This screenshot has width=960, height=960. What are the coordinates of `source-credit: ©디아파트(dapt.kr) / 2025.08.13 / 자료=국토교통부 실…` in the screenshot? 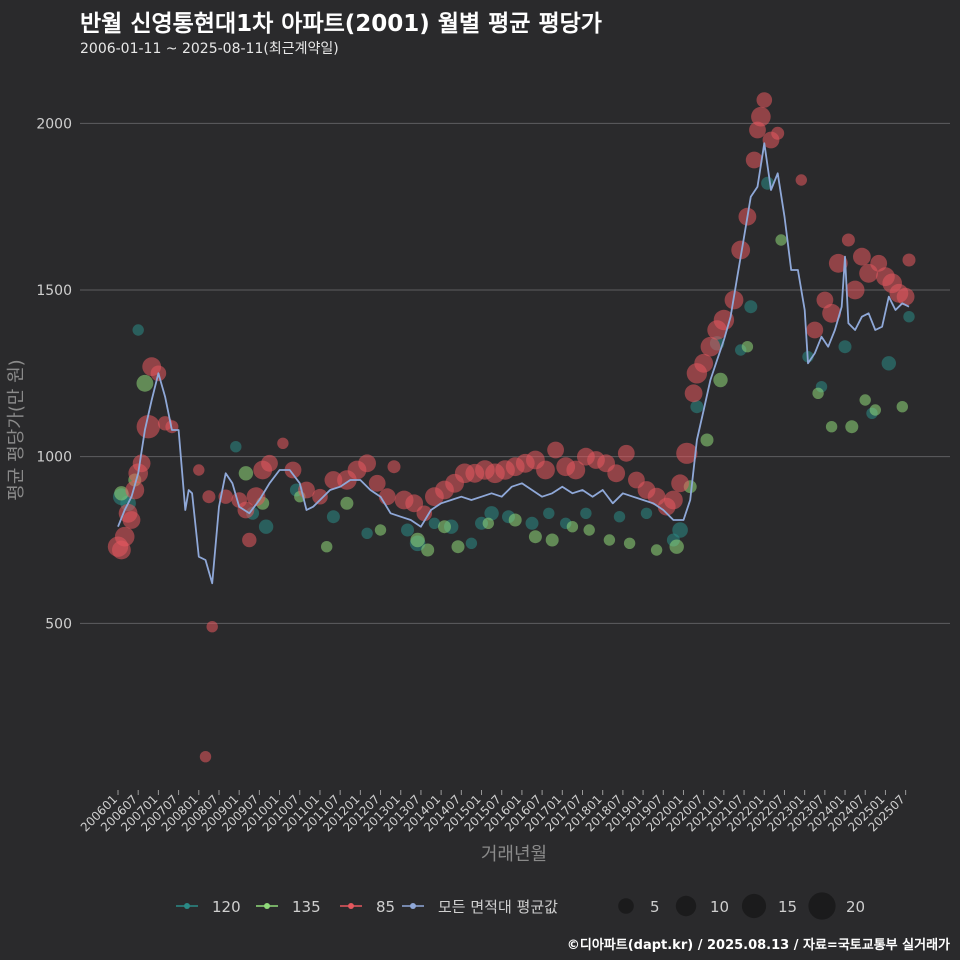 It's located at (758, 945).